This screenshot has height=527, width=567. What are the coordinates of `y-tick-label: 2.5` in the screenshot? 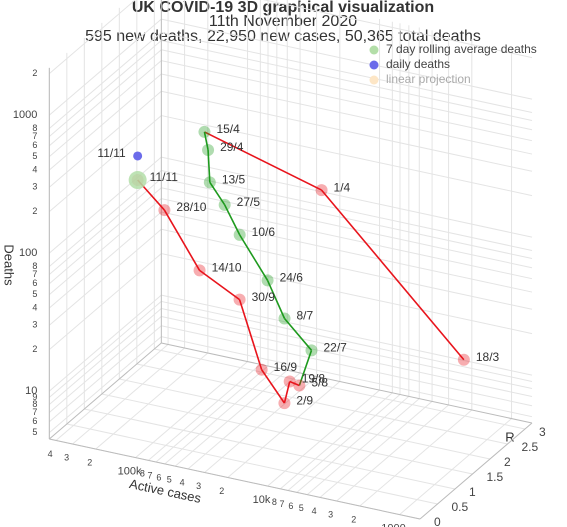 It's located at (530, 447).